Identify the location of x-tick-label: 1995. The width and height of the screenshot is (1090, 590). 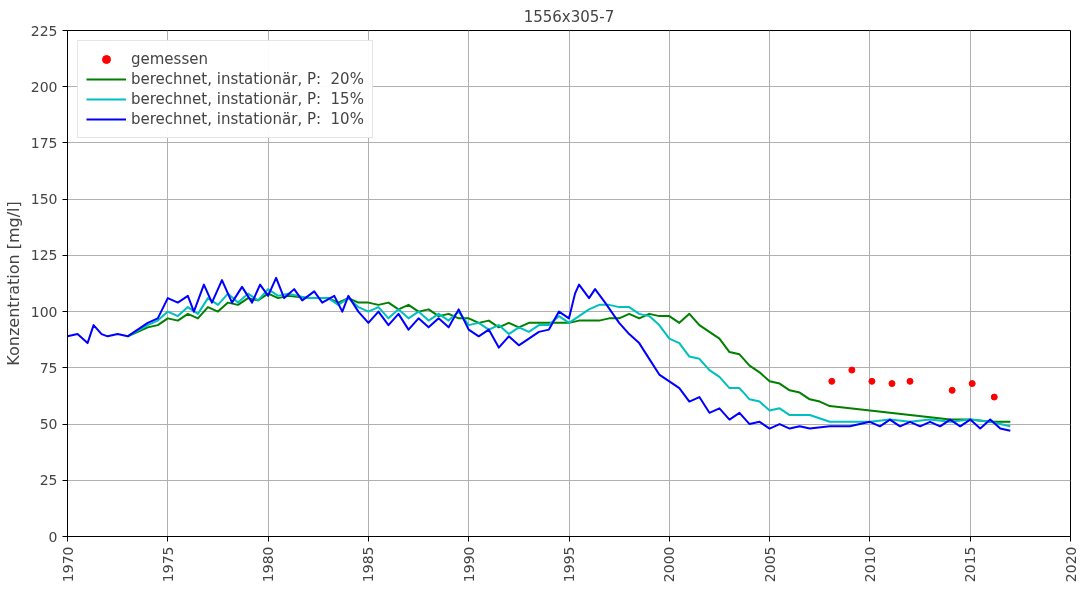
(569, 564).